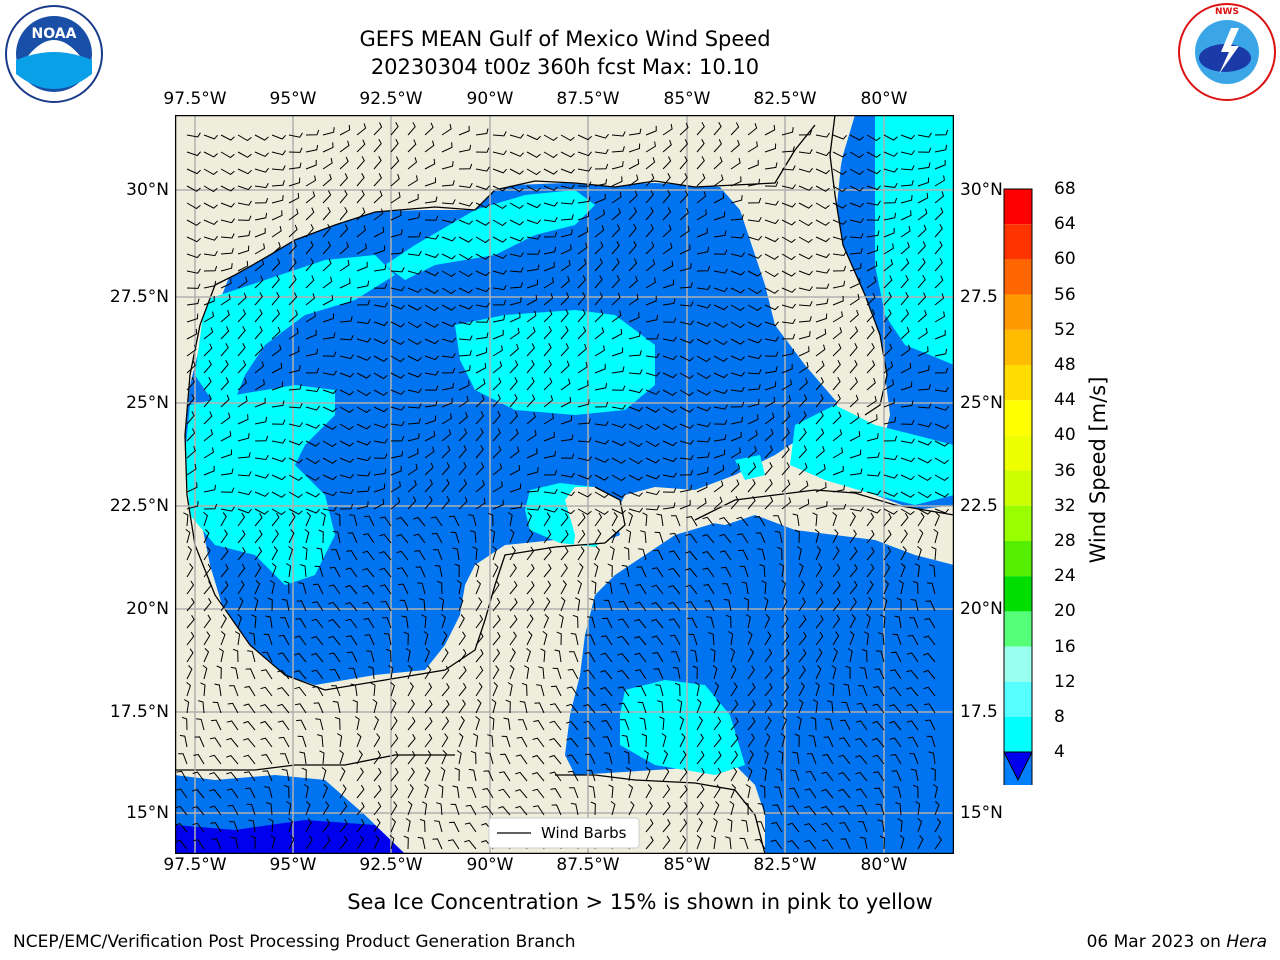 This screenshot has height=960, width=1280. I want to click on colorbar-segment, so click(1018, 594).